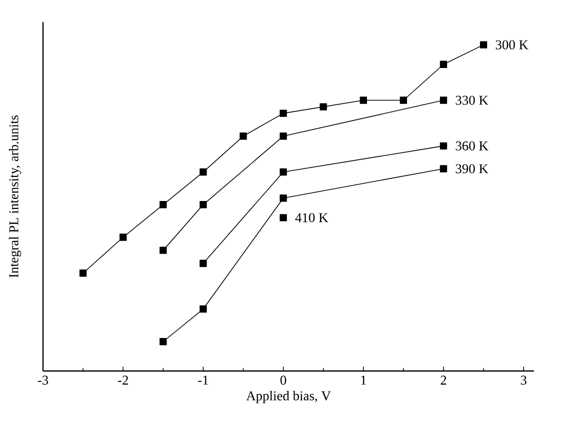 Image resolution: width=566 pixels, height=437 pixels. What do you see at coordinates (288, 397) in the screenshot?
I see `x-axis-title: Applied bias, V` at bounding box center [288, 397].